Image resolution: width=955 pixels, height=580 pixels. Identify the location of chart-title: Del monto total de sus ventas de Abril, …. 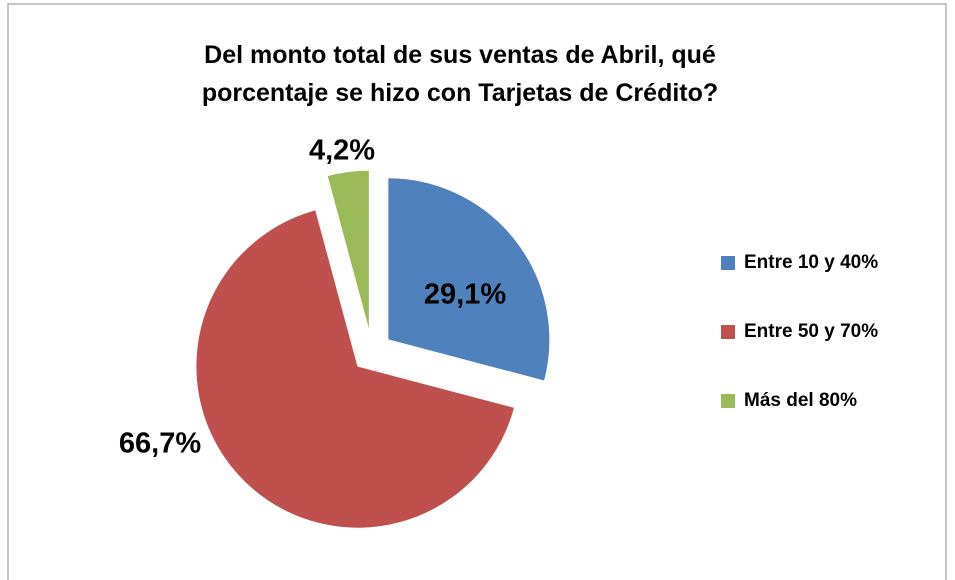
(460, 74).